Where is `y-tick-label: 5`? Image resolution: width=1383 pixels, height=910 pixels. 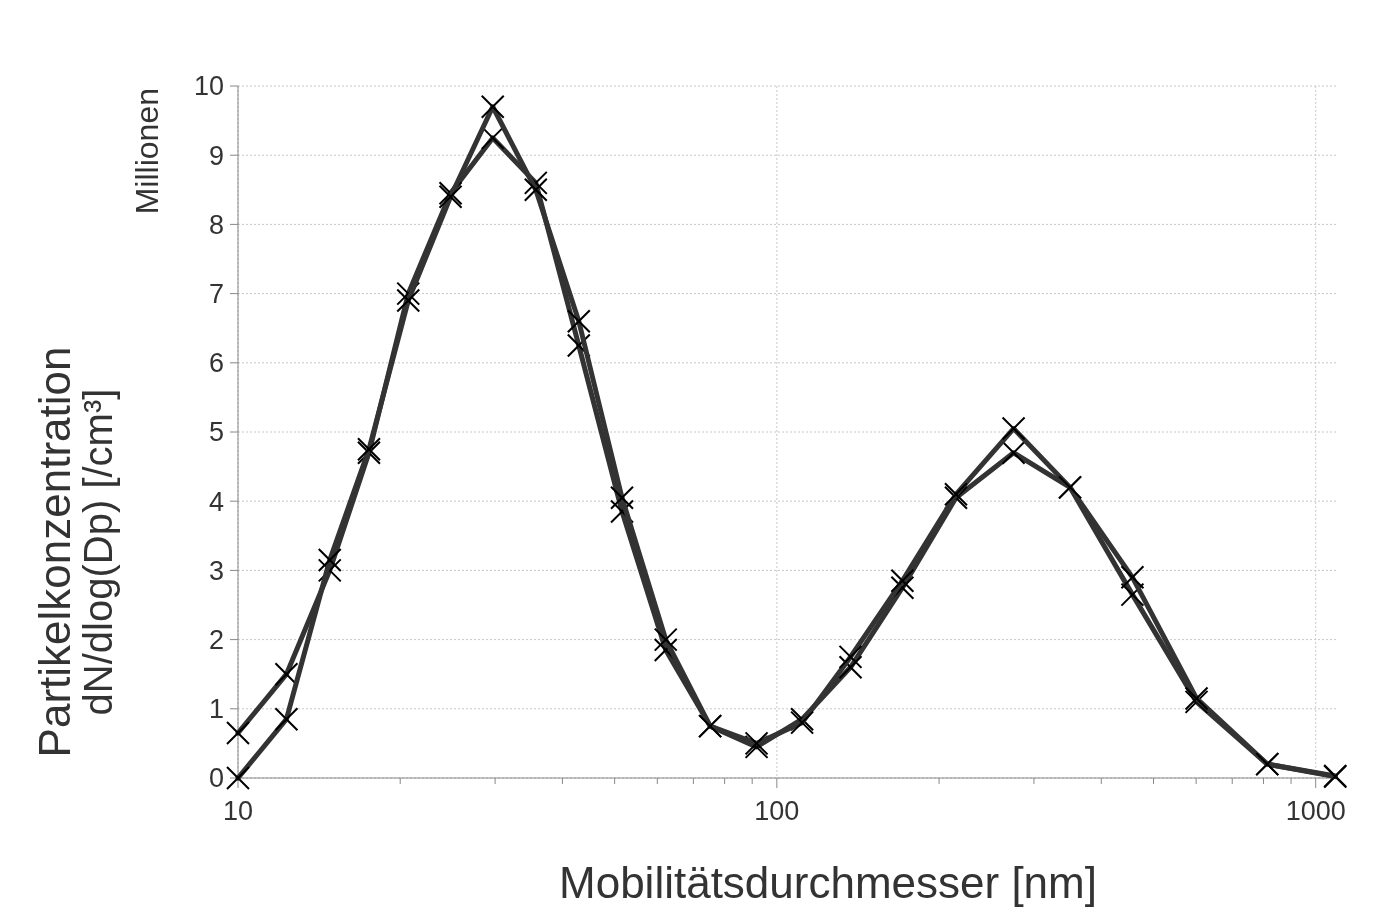
y-tick-label: 5 is located at coordinates (216, 432).